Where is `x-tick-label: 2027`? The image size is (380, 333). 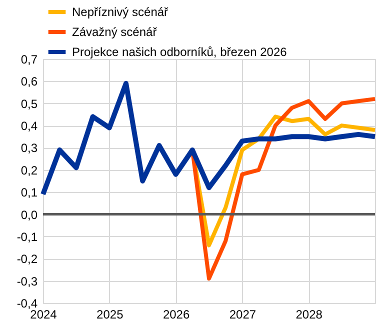 x-tick-label: 2027 is located at coordinates (242, 315).